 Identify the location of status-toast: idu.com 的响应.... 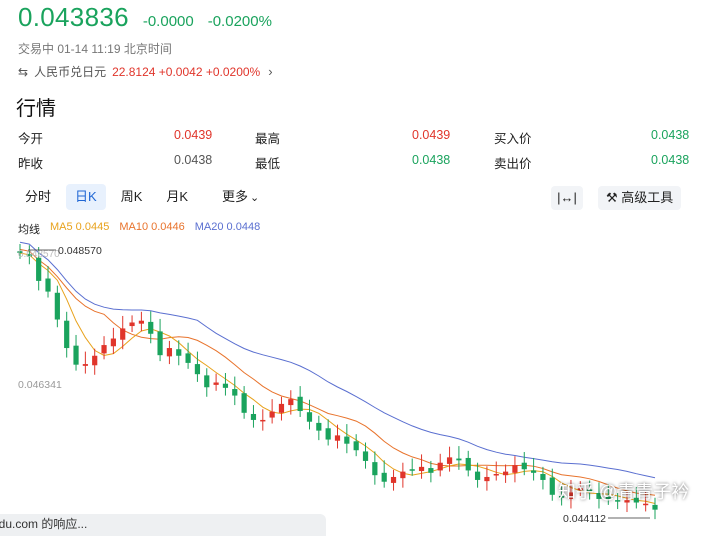
(163, 525).